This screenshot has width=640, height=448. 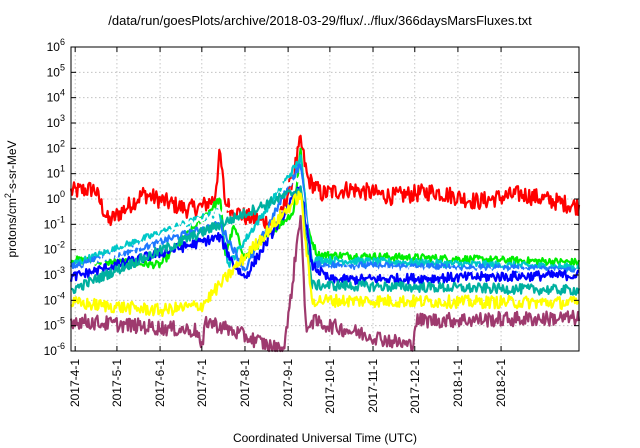 What do you see at coordinates (54, 222) in the screenshot?
I see `y-tick-label: 10⁻¹` at bounding box center [54, 222].